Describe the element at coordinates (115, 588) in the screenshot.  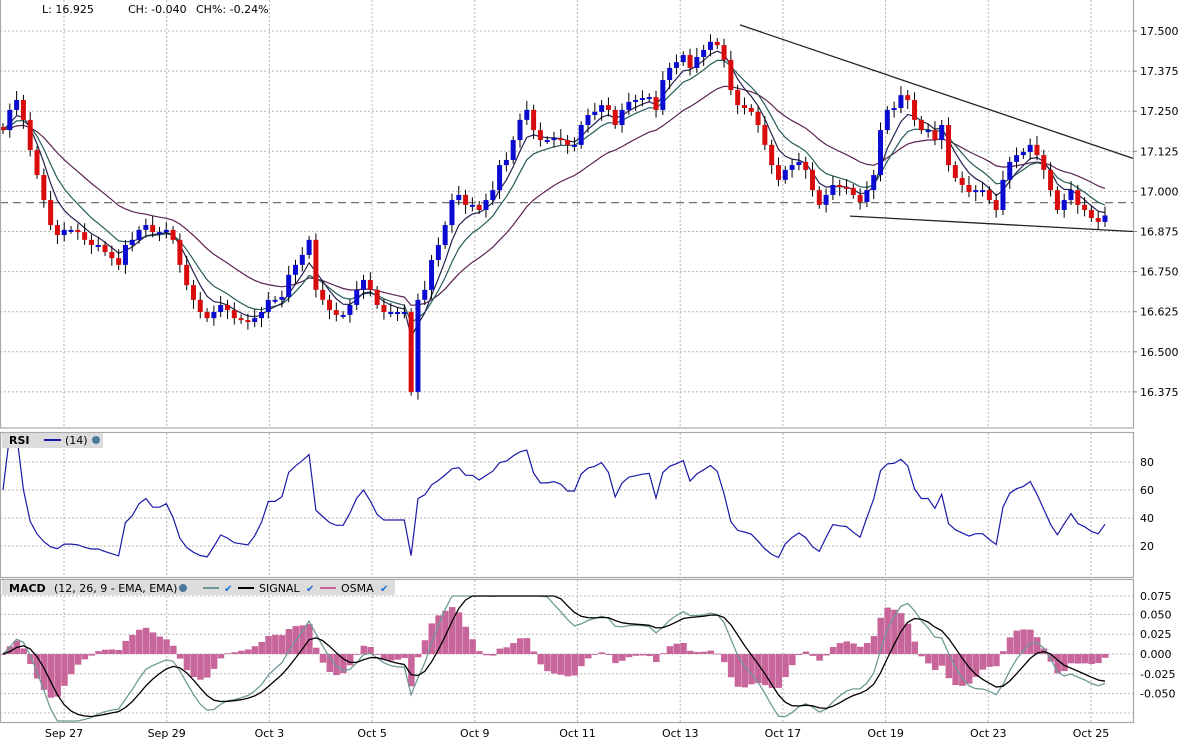
I see `macd-params: (12, 26, 9 - EMA, EMA)` at that location.